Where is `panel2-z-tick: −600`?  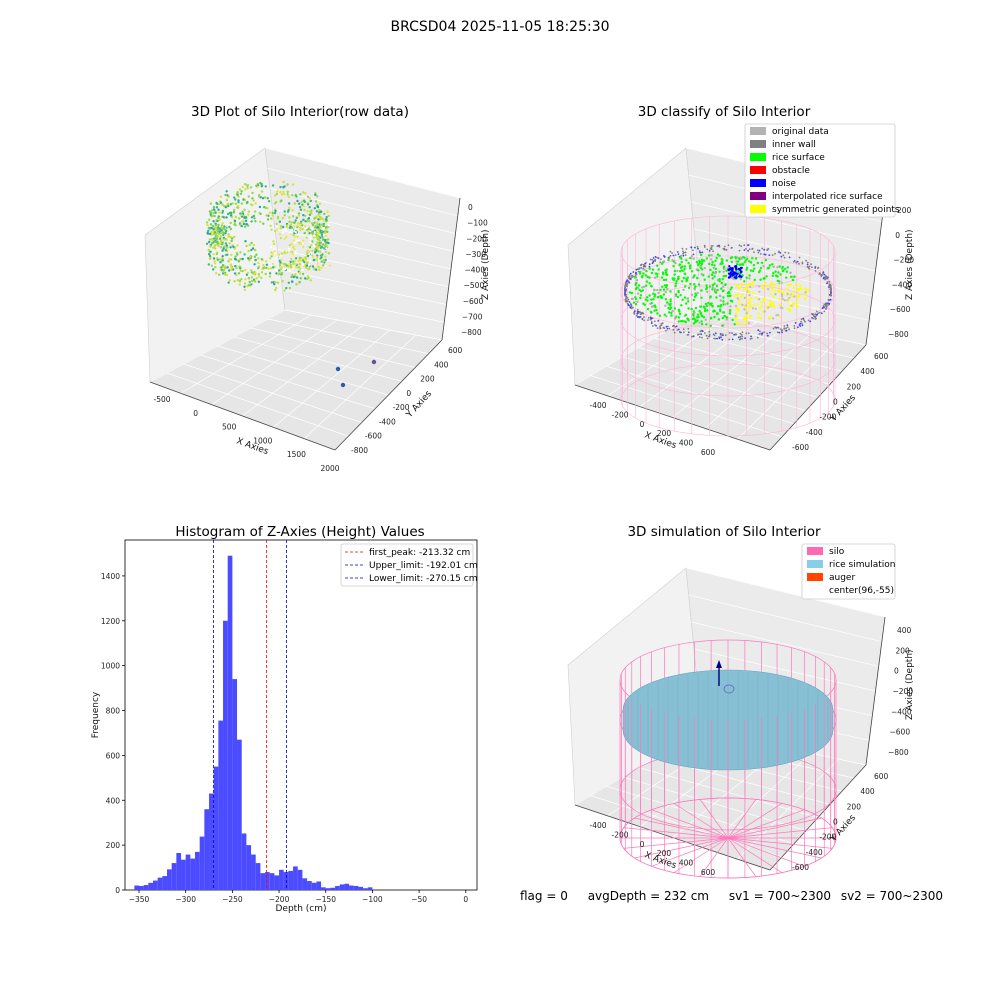 panel2-z-tick: −600 is located at coordinates (900, 309).